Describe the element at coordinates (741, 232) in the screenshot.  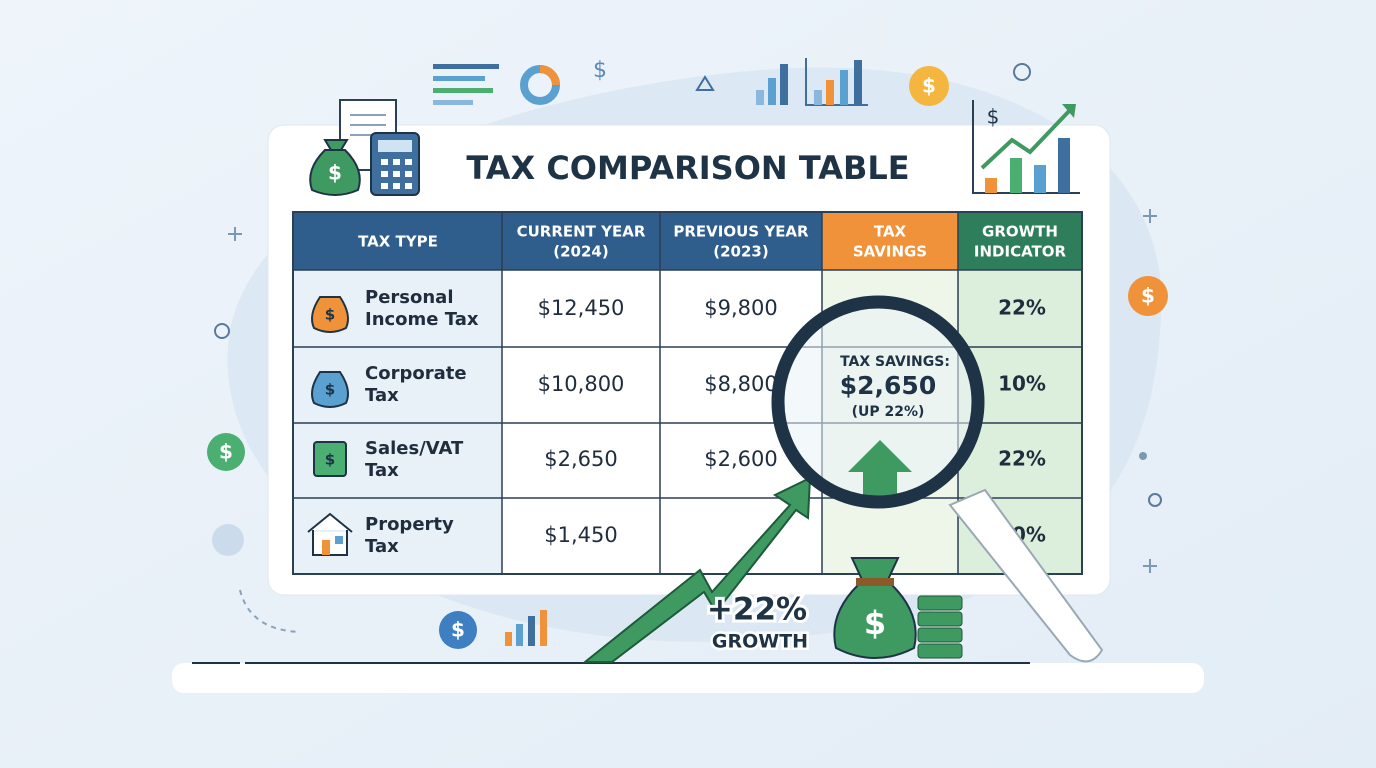
I see `column-header: PREVIOUS YEAR` at that location.